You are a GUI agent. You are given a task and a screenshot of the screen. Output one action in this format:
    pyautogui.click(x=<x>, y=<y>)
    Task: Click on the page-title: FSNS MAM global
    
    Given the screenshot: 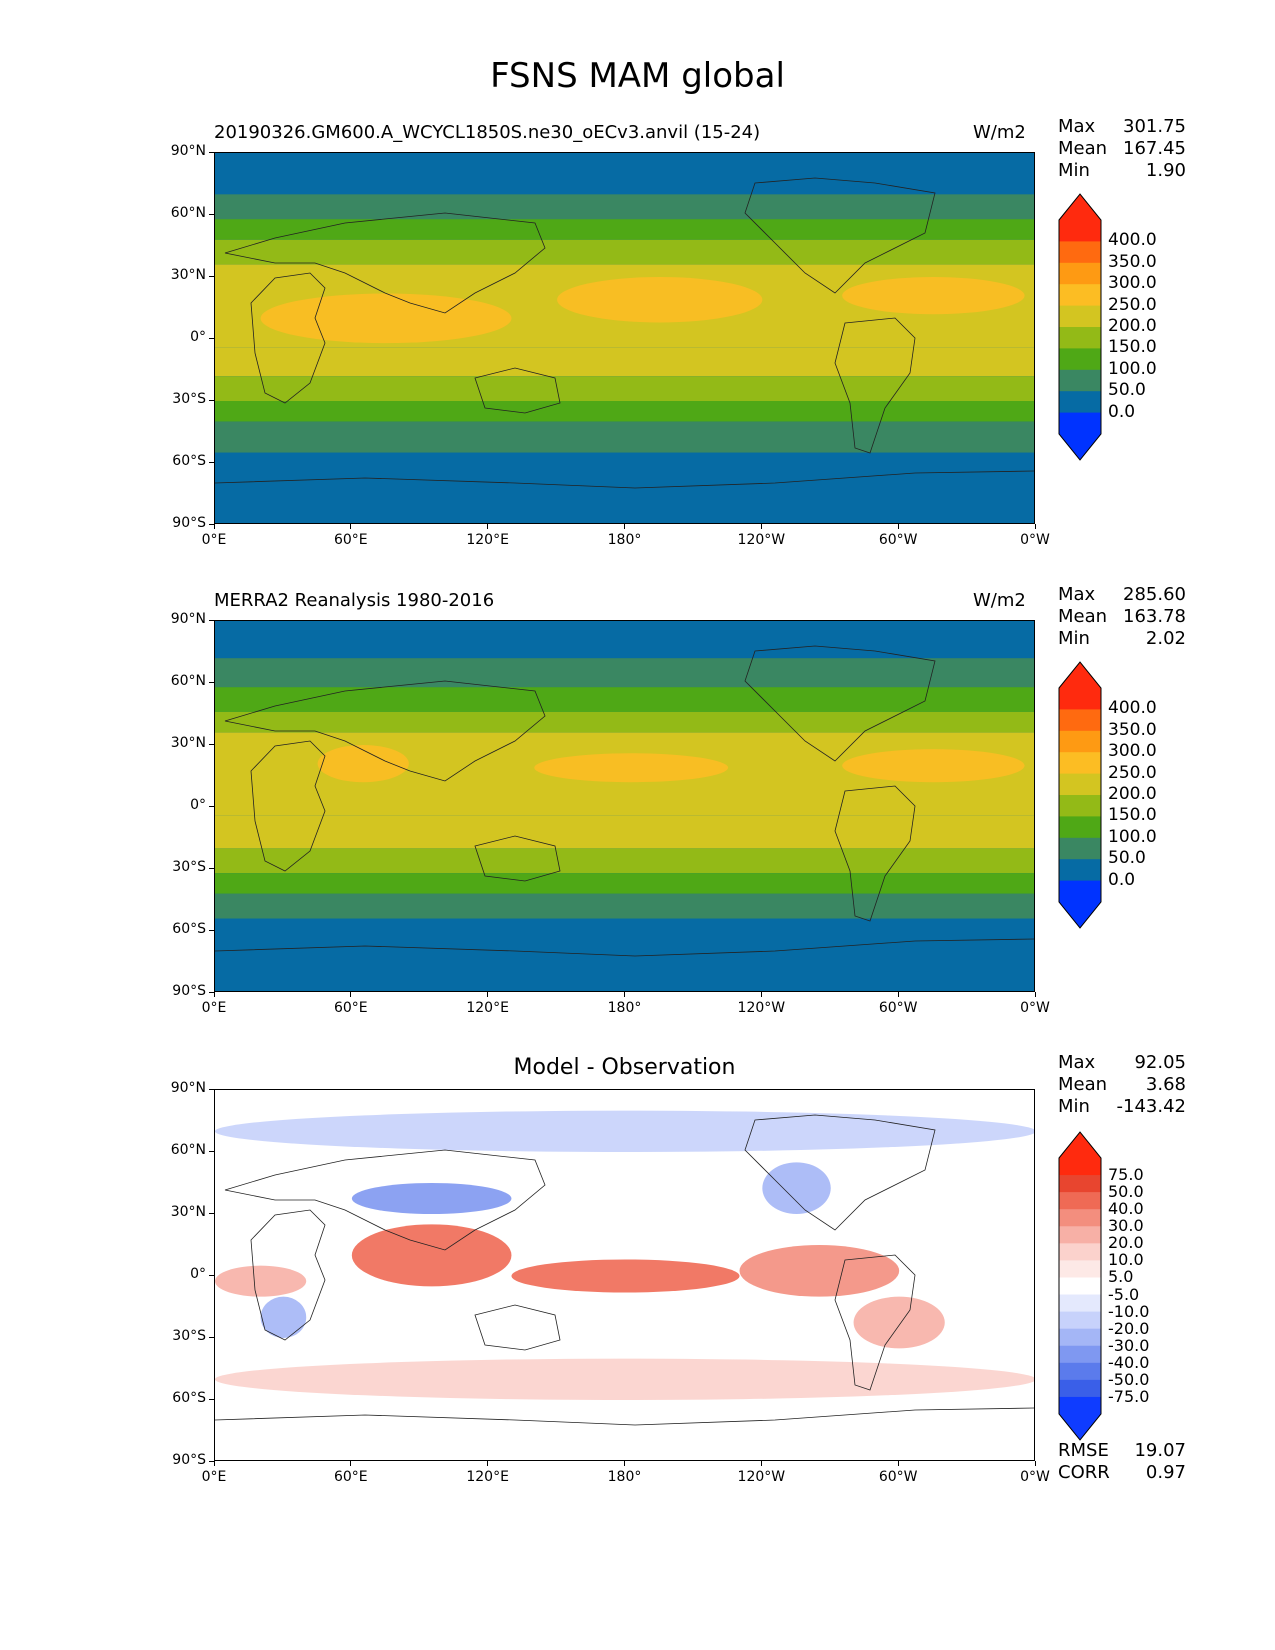 What is the action you would take?
    pyautogui.click(x=637, y=76)
    